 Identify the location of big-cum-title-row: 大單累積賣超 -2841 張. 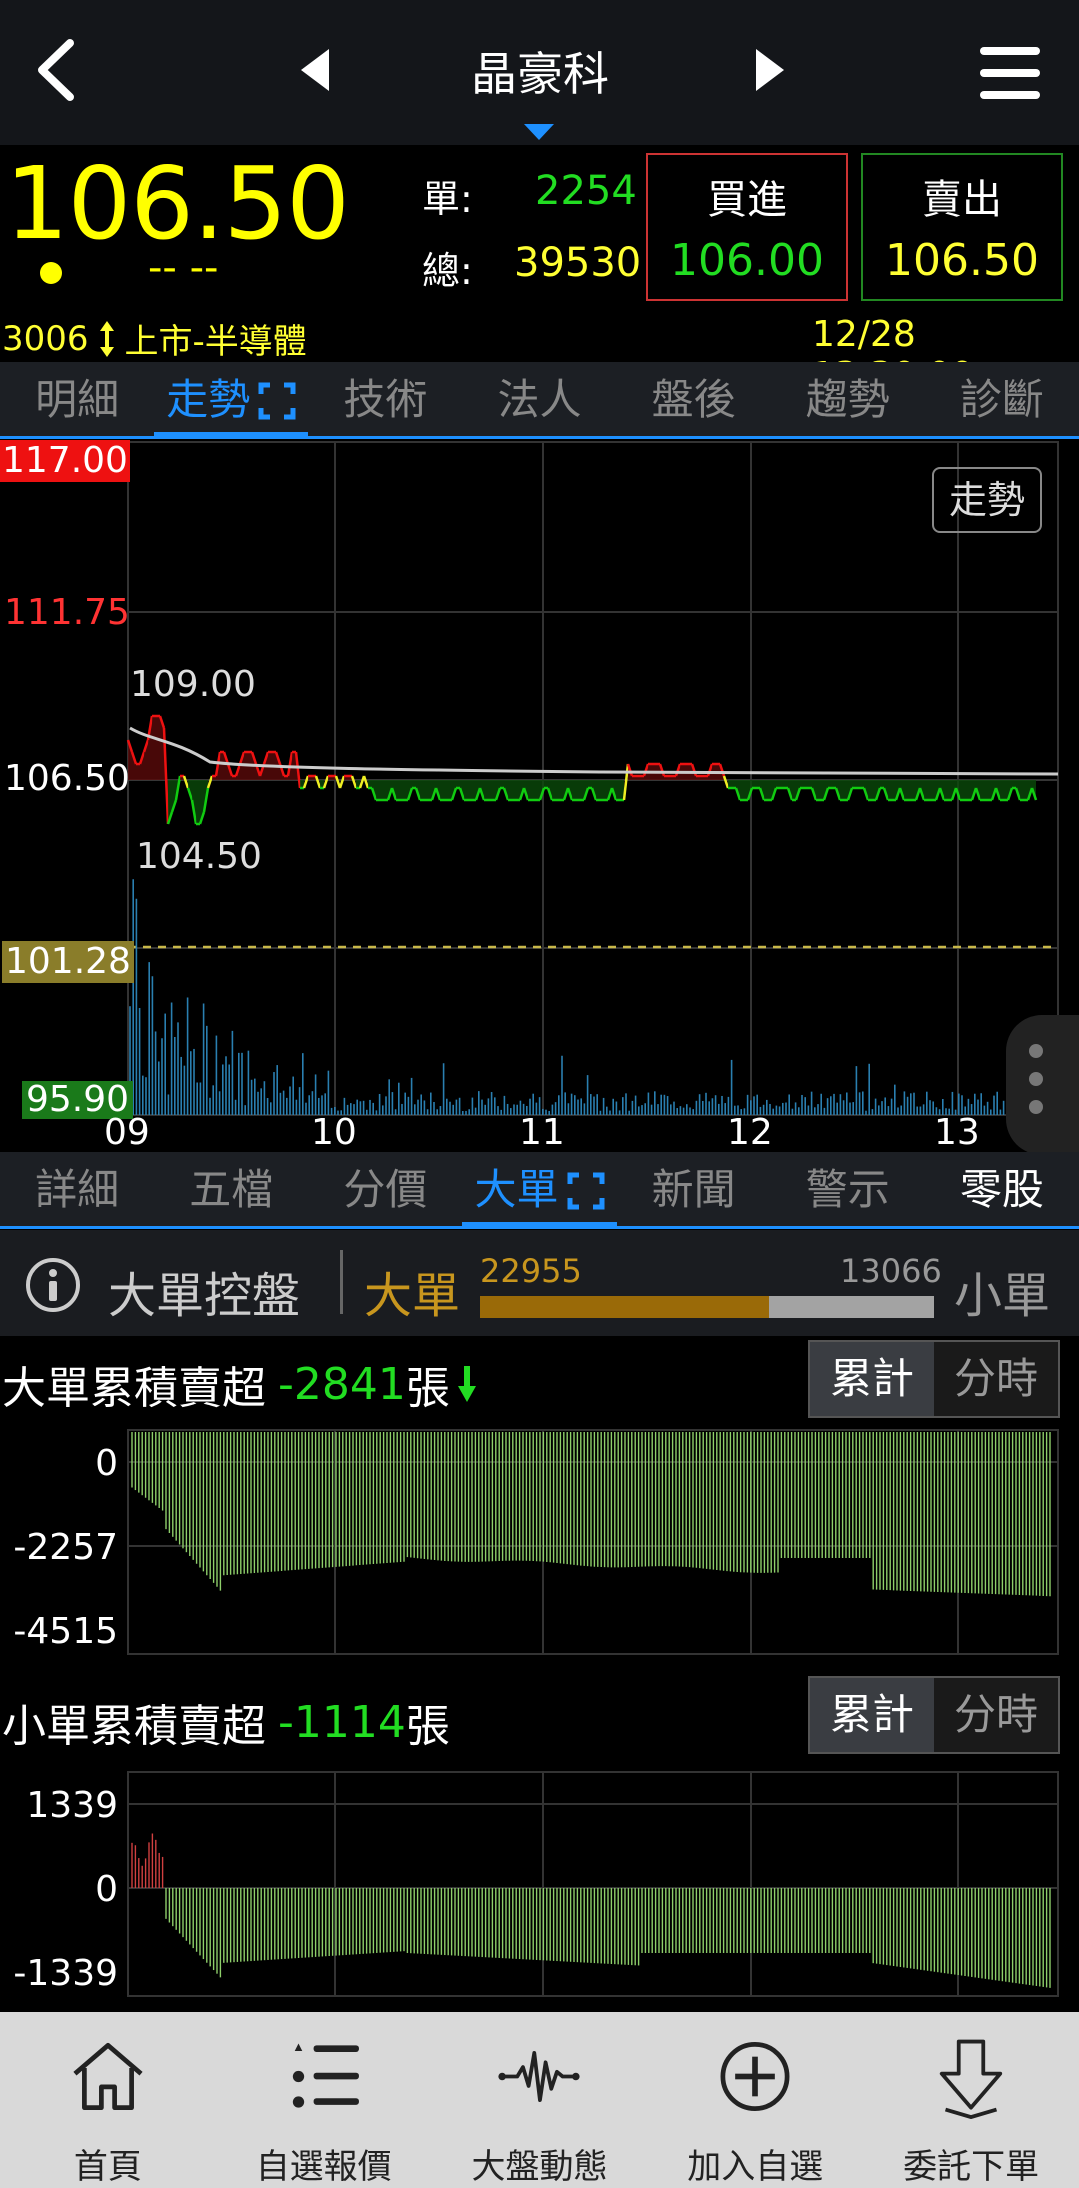
(239, 1384).